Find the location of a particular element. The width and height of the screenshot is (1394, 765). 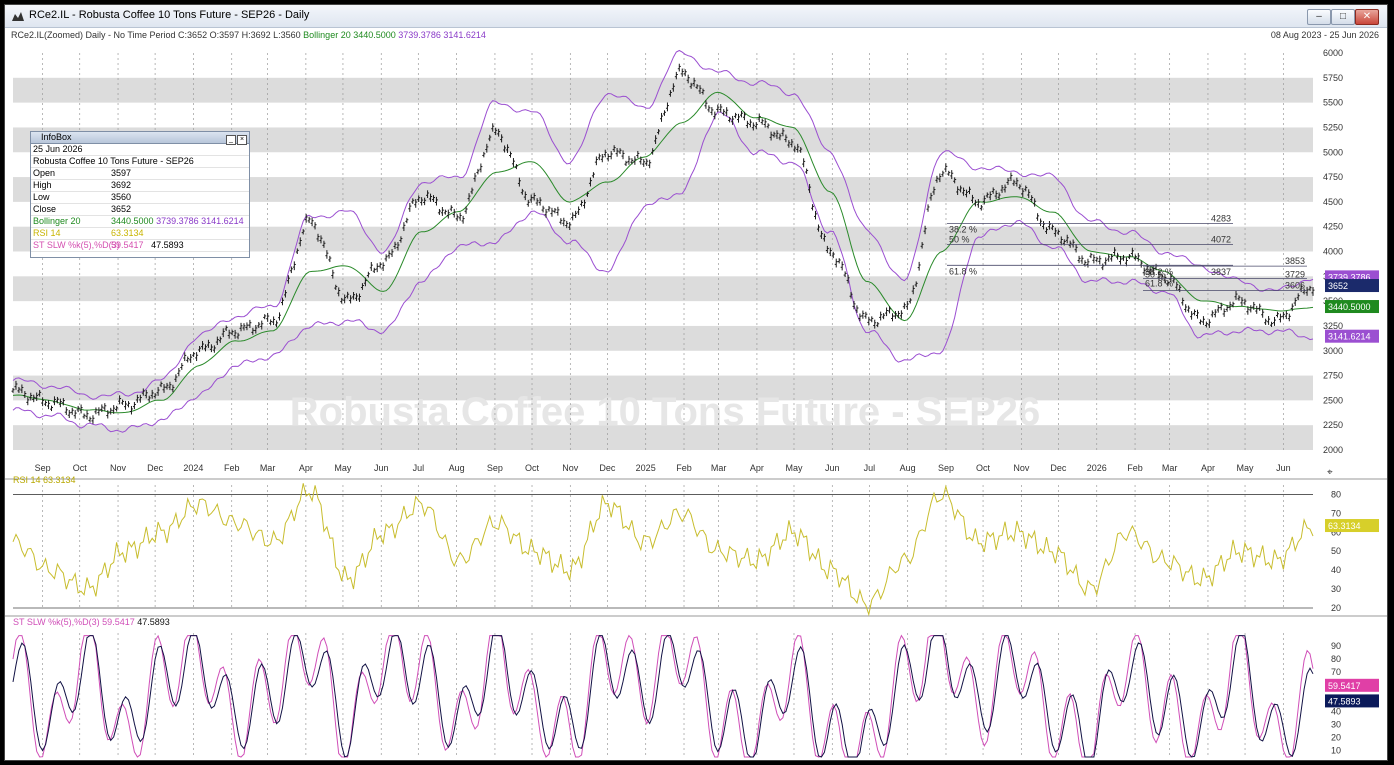

rsi-y-tick-label: 40 is located at coordinates (1336, 570).